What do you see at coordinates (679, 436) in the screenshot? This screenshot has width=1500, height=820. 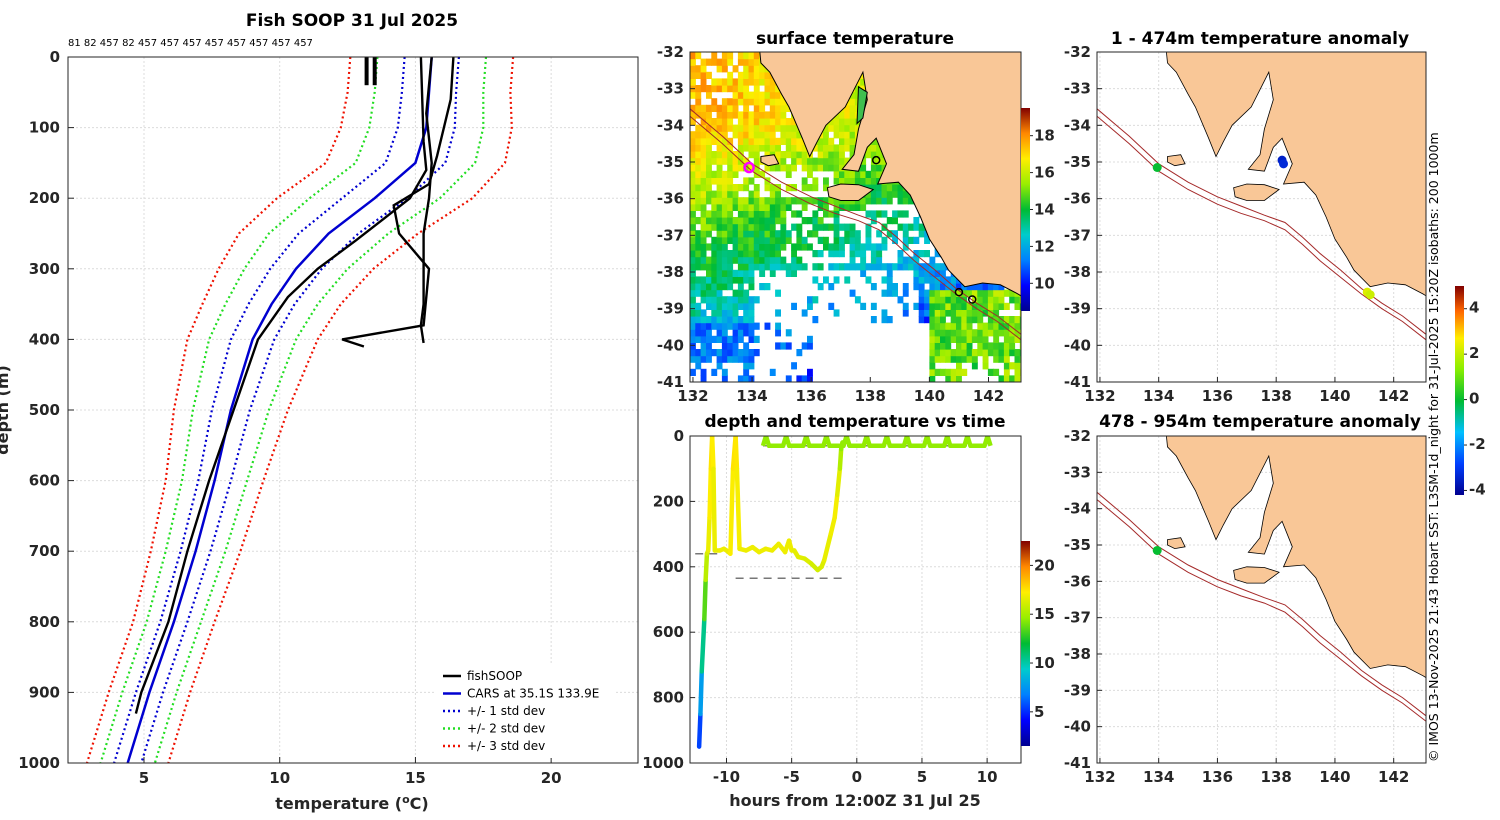 I see `ts-ytick-label: 0` at bounding box center [679, 436].